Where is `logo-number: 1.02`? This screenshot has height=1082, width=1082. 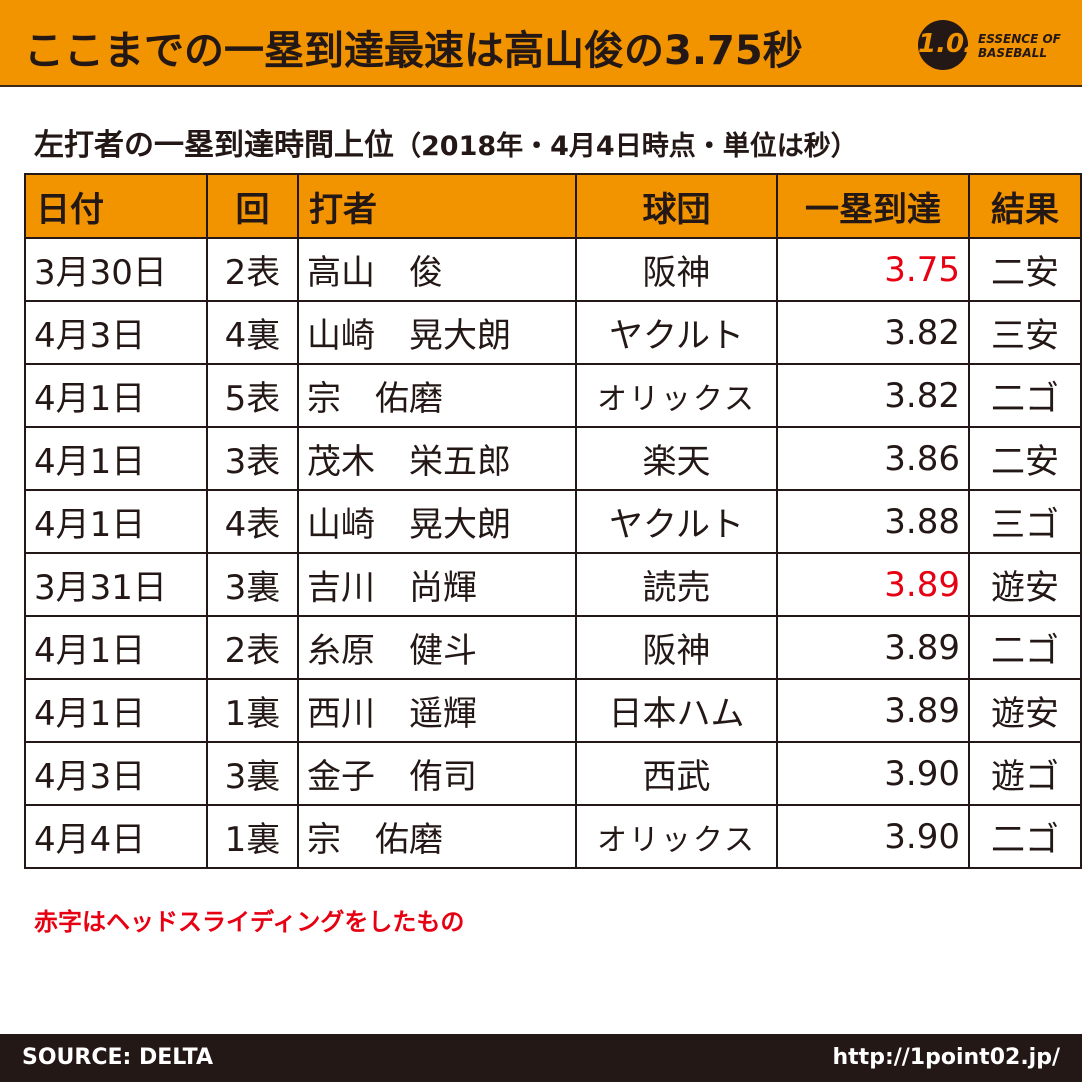
logo-number: 1.02 is located at coordinates (950, 44).